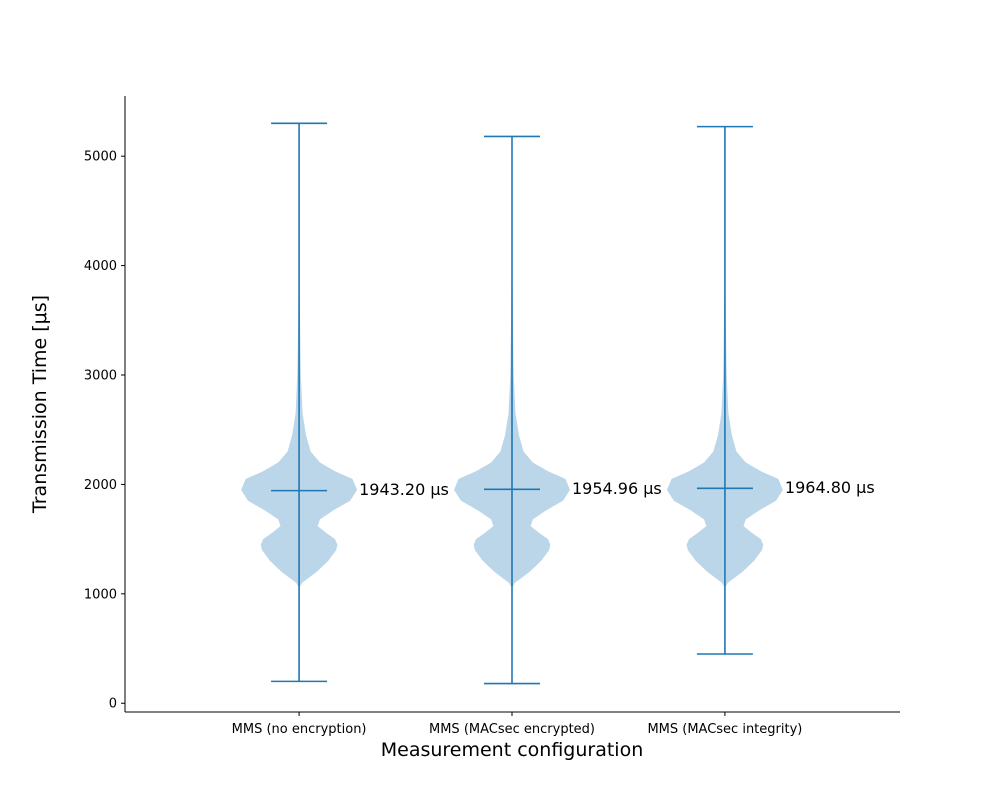 The width and height of the screenshot is (1000, 800). Describe the element at coordinates (830, 487) in the screenshot. I see `median-value-label: 1964.80 μs` at that location.